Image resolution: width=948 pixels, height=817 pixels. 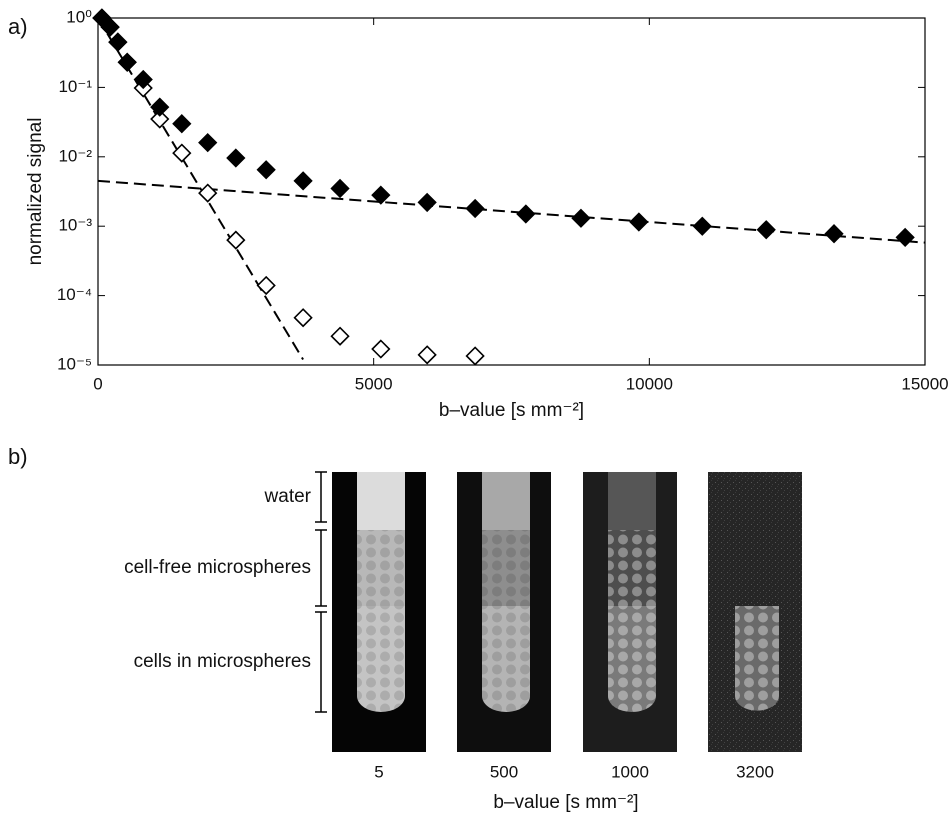 I want to click on b-value-label: 3200, so click(x=755, y=771).